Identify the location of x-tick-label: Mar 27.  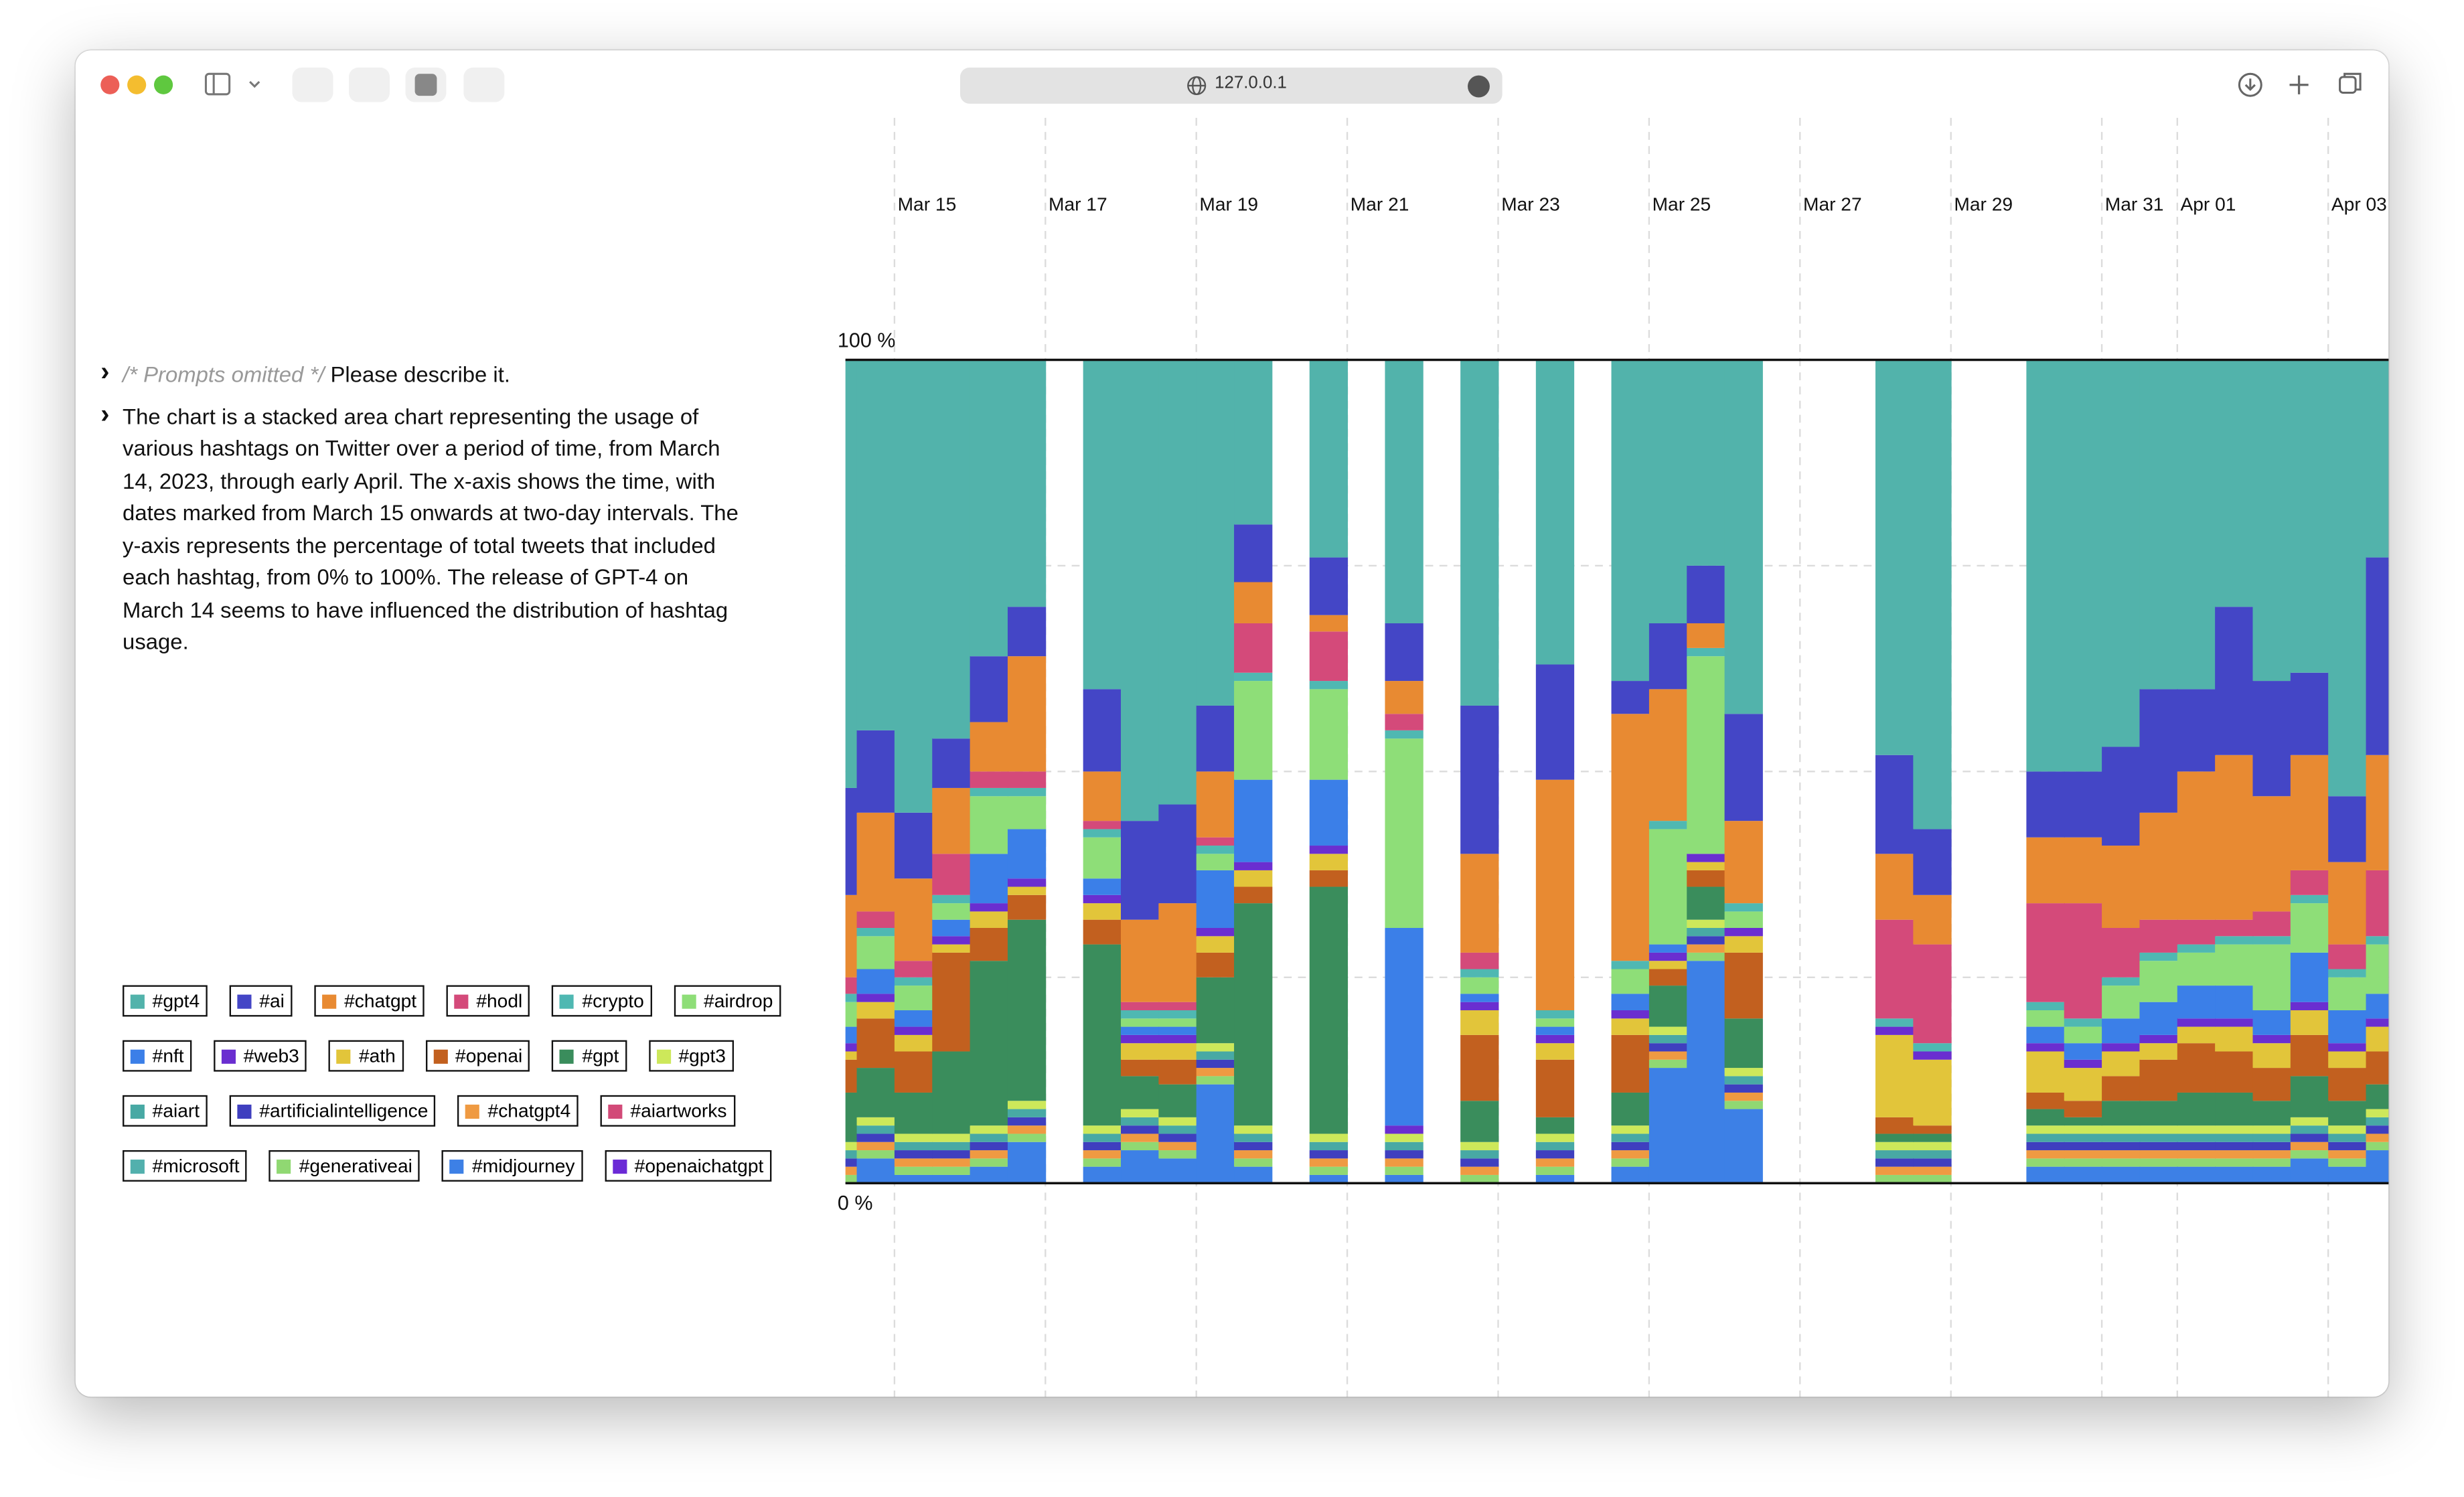
(1832, 203).